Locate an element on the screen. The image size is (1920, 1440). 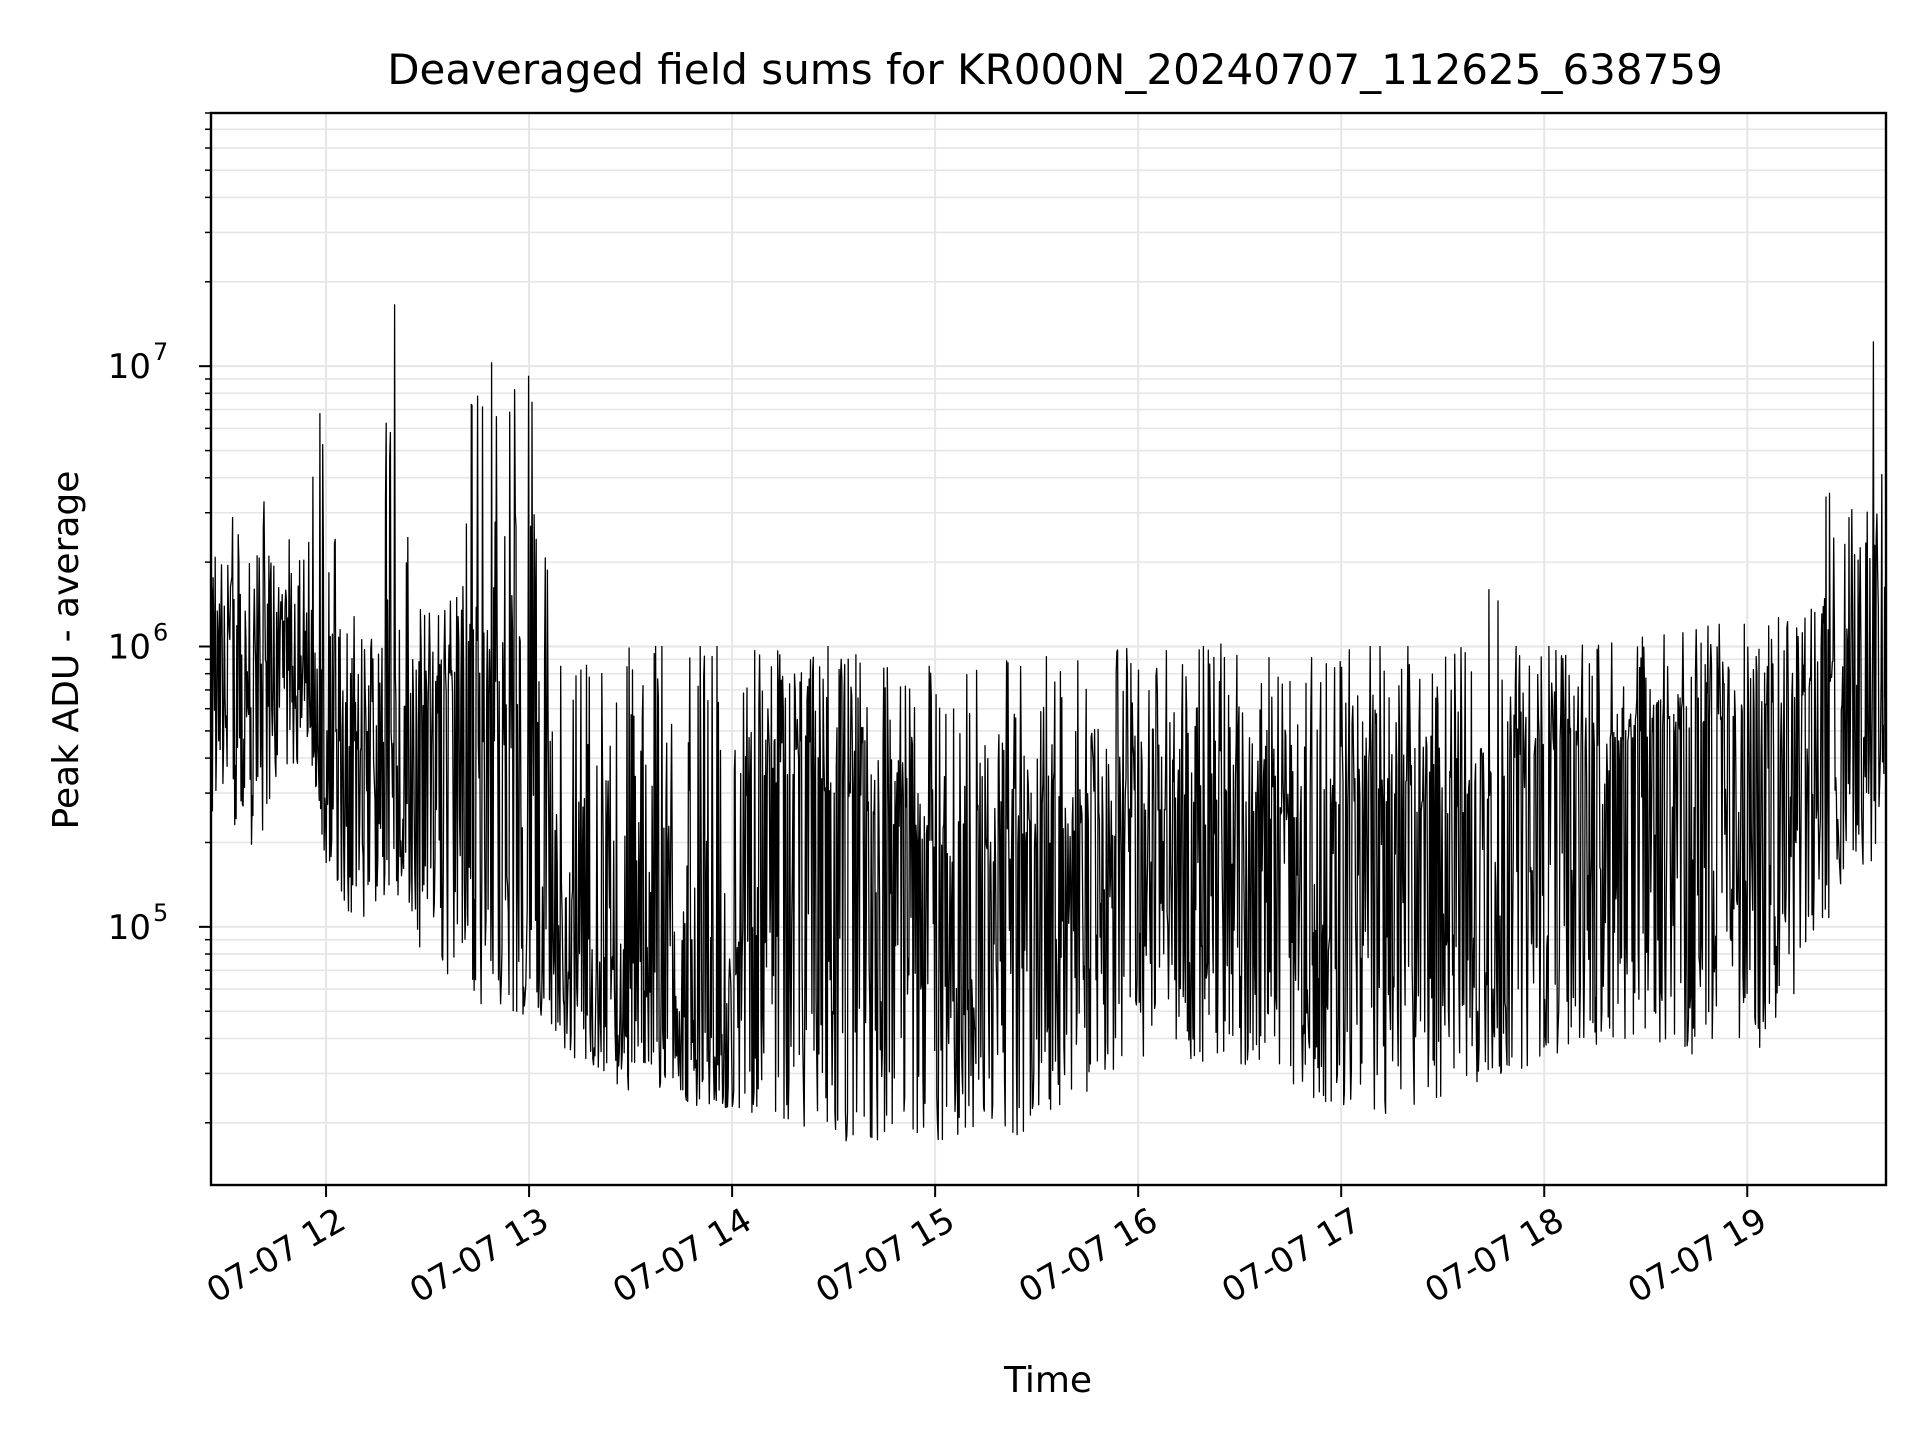
x-axis-label: Time is located at coordinates (1047, 1380).